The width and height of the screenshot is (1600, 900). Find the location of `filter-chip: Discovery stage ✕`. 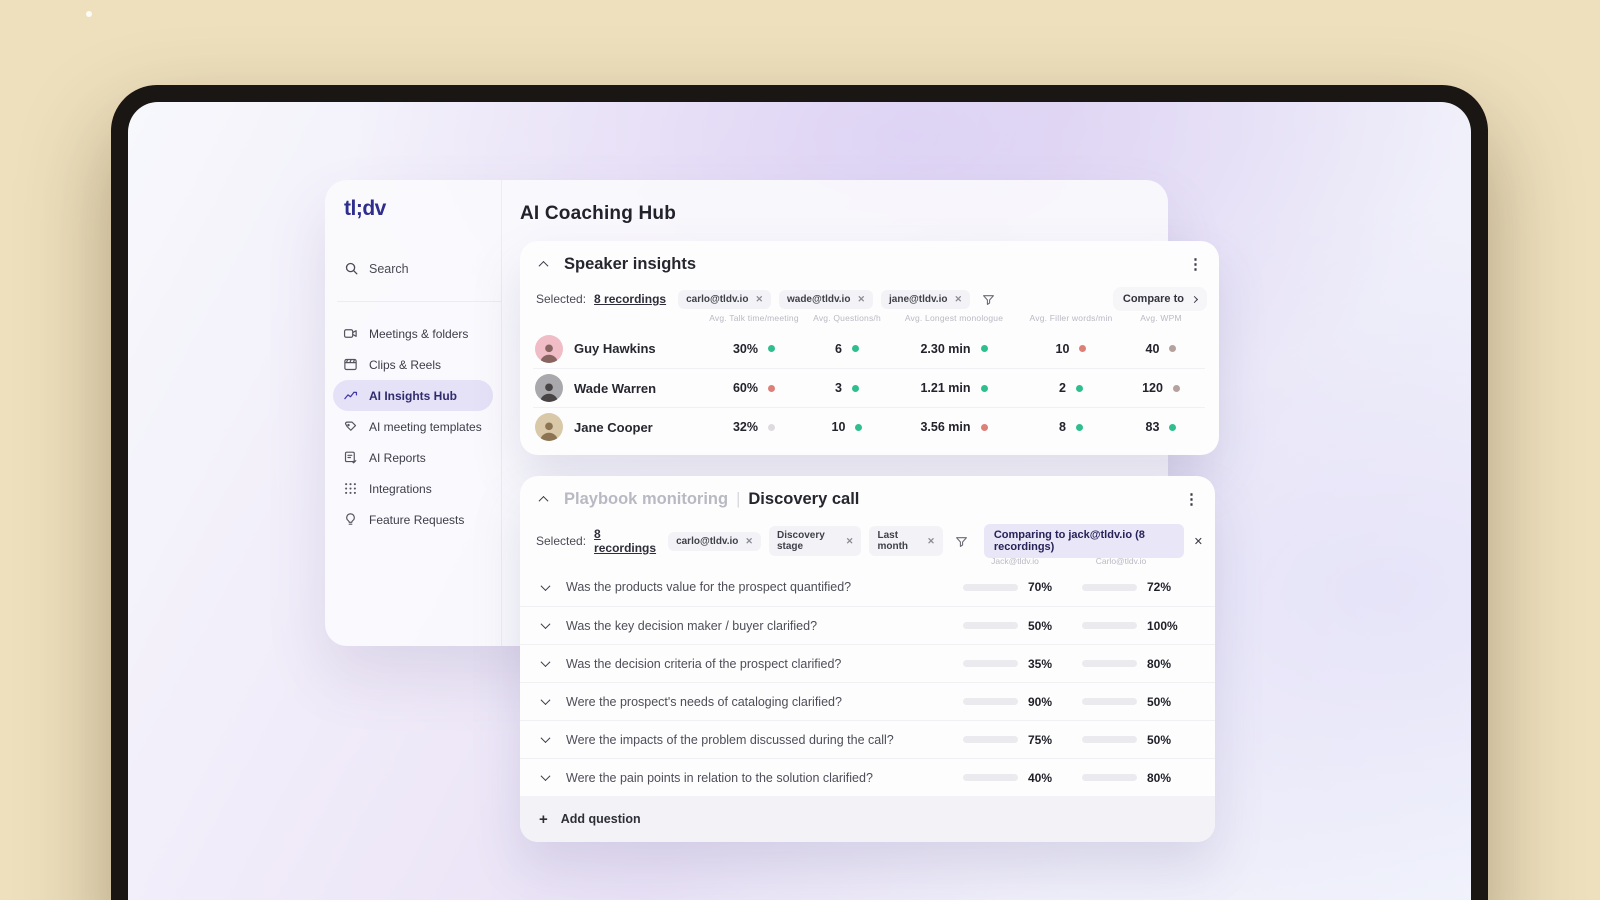

filter-chip: Discovery stage ✕ is located at coordinates (815, 541).